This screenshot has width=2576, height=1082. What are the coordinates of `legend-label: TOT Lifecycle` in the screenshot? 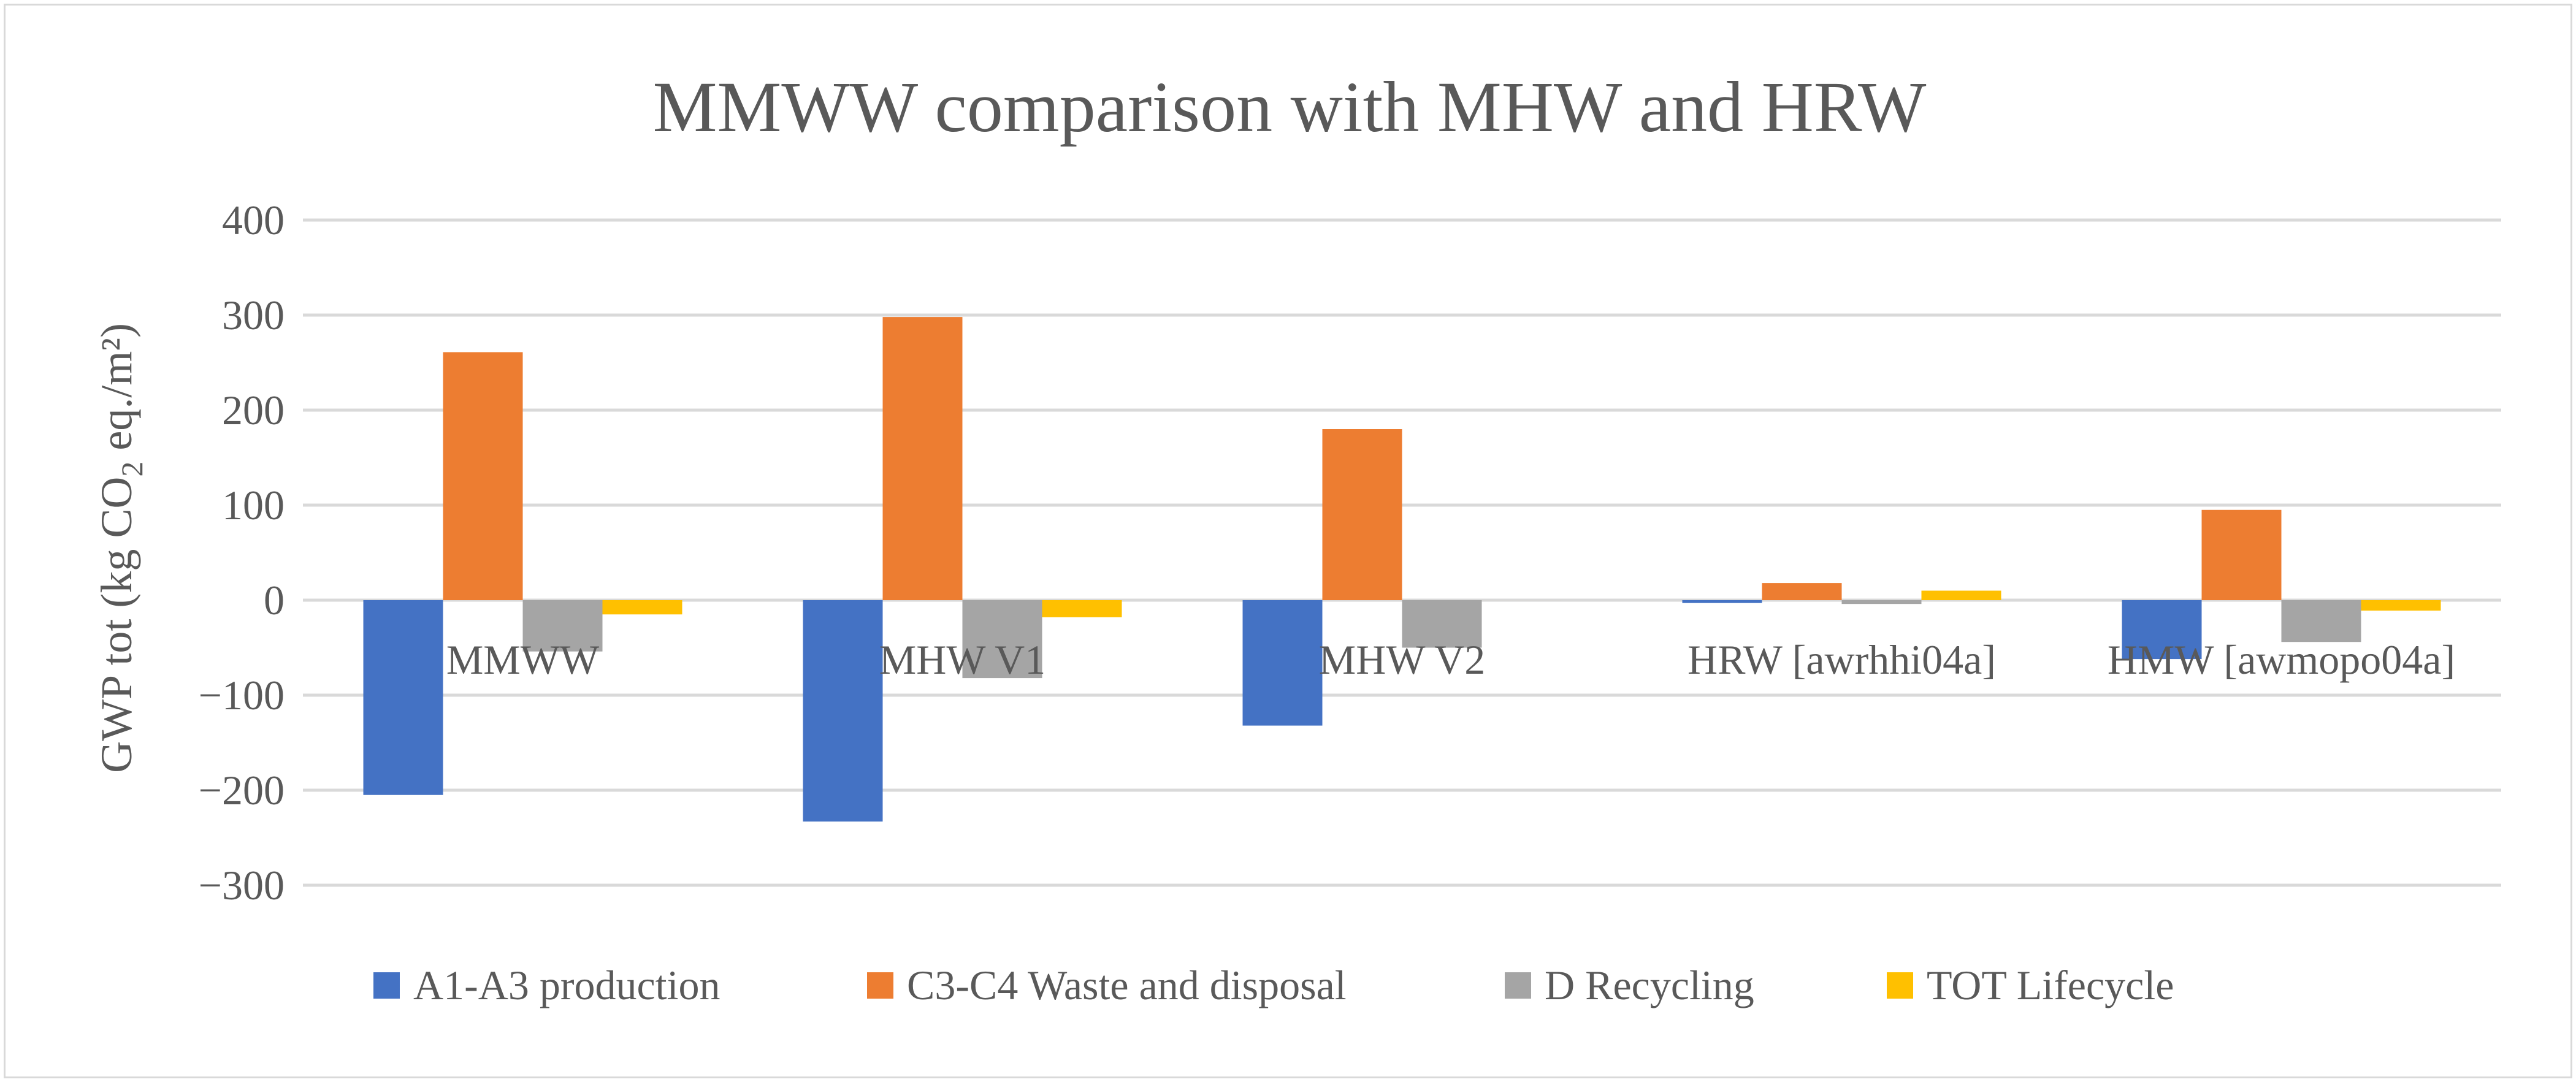 It's located at (2050, 985).